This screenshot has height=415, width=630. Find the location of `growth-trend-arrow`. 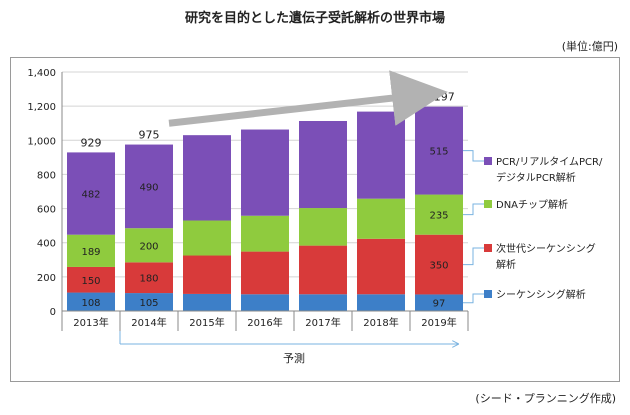

growth-trend-arrow is located at coordinates (308, 98).